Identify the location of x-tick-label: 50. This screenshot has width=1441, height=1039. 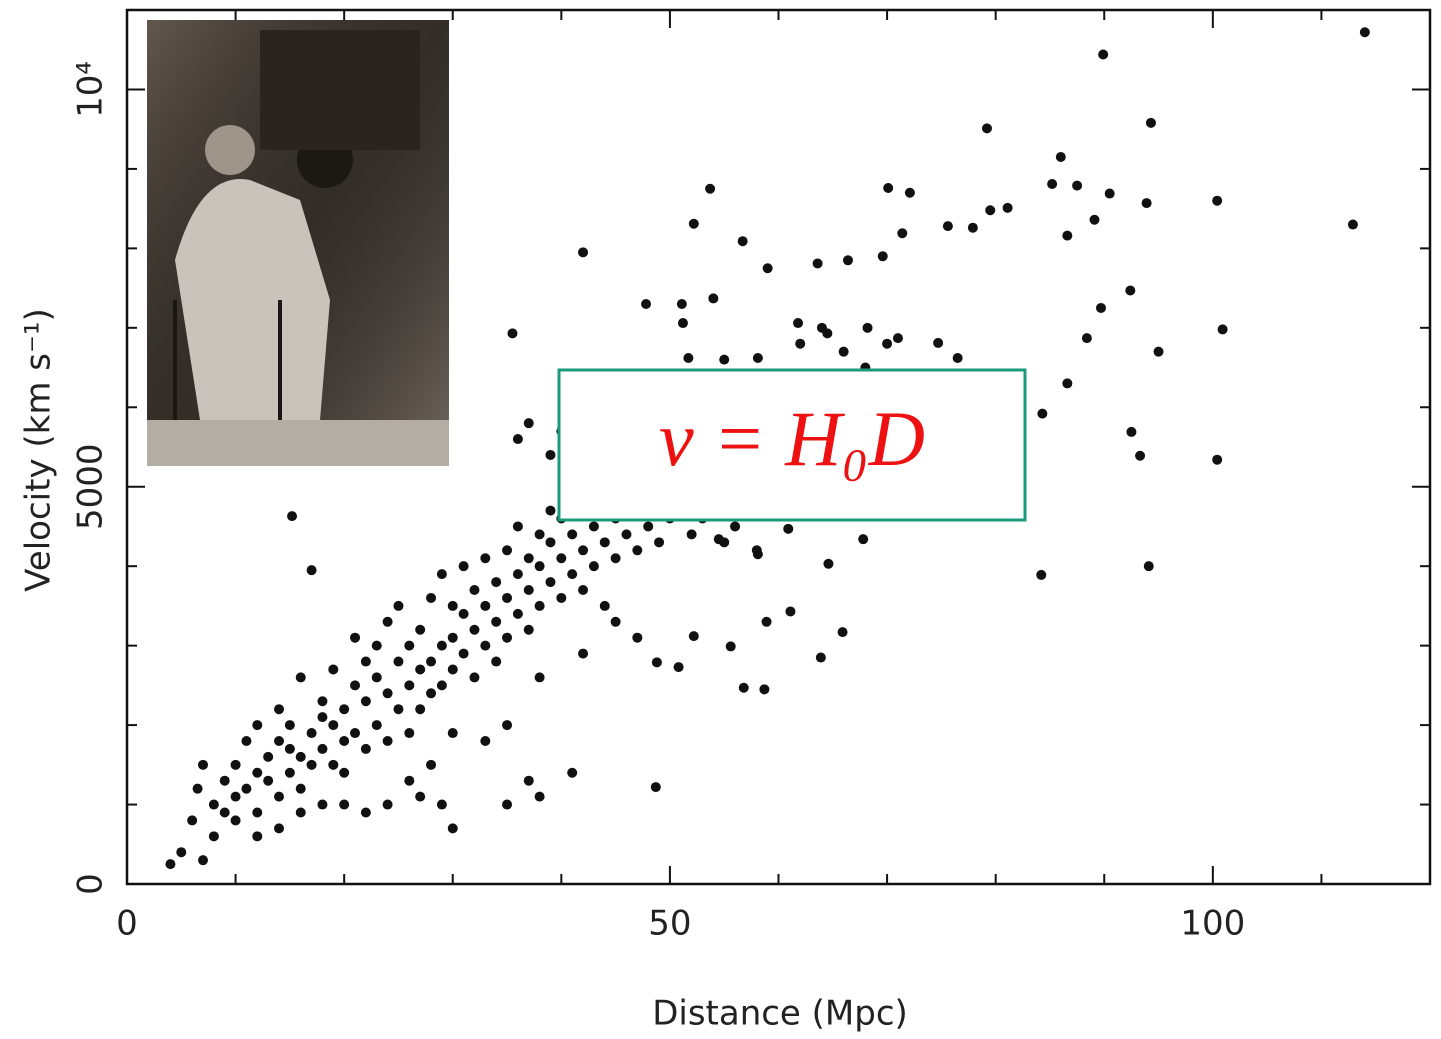
(669, 924).